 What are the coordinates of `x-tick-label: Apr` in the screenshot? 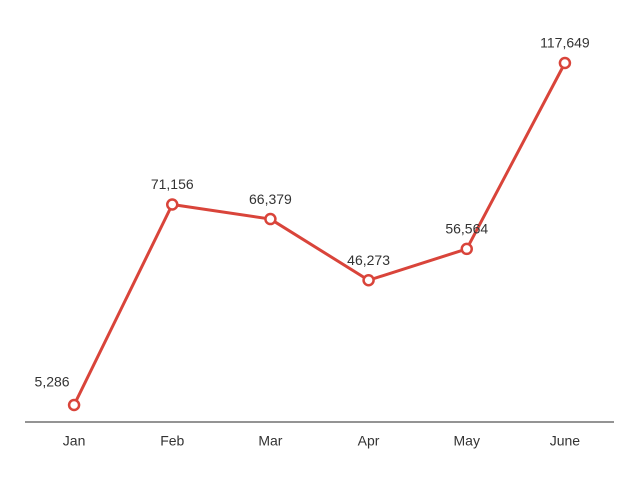 It's located at (369, 441).